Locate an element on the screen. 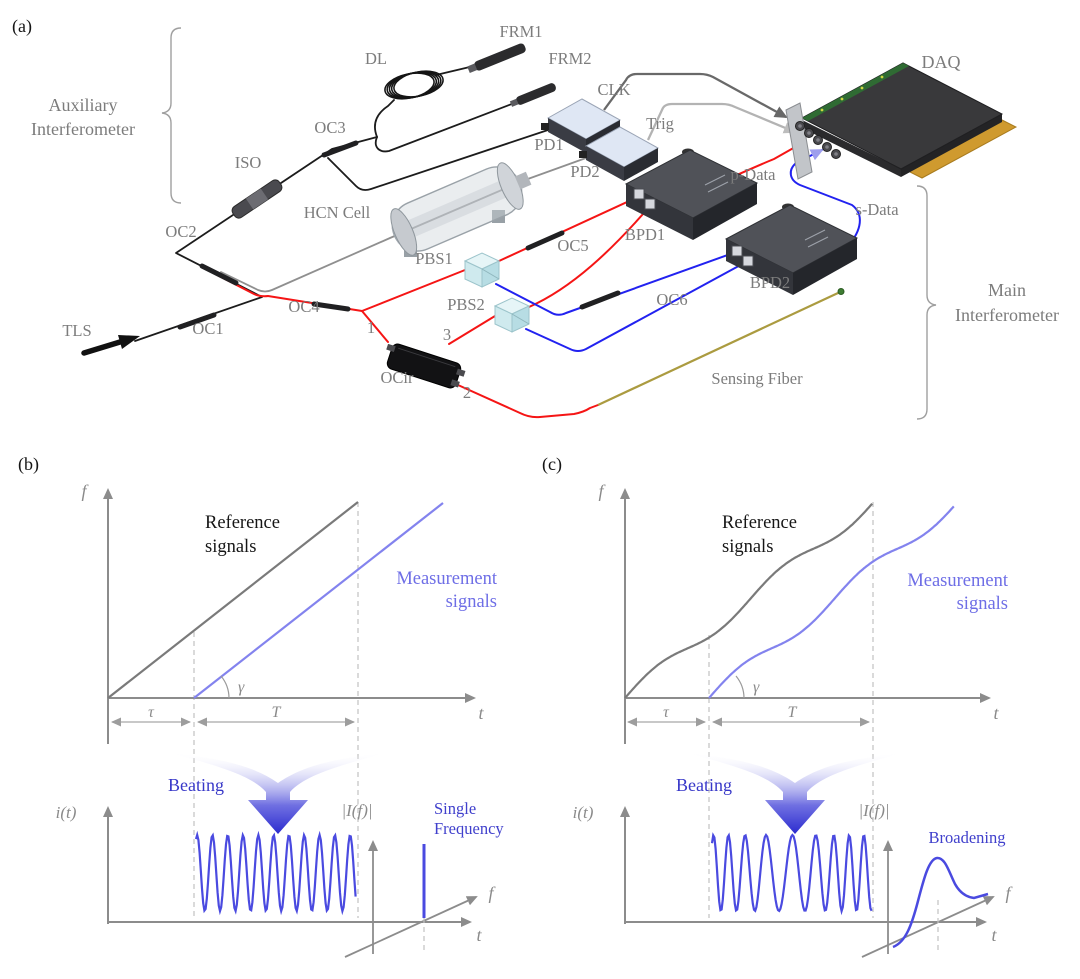 Image resolution: width=1080 pixels, height=979 pixels. fiber-oc4-to-ocir is located at coordinates (375, 326).